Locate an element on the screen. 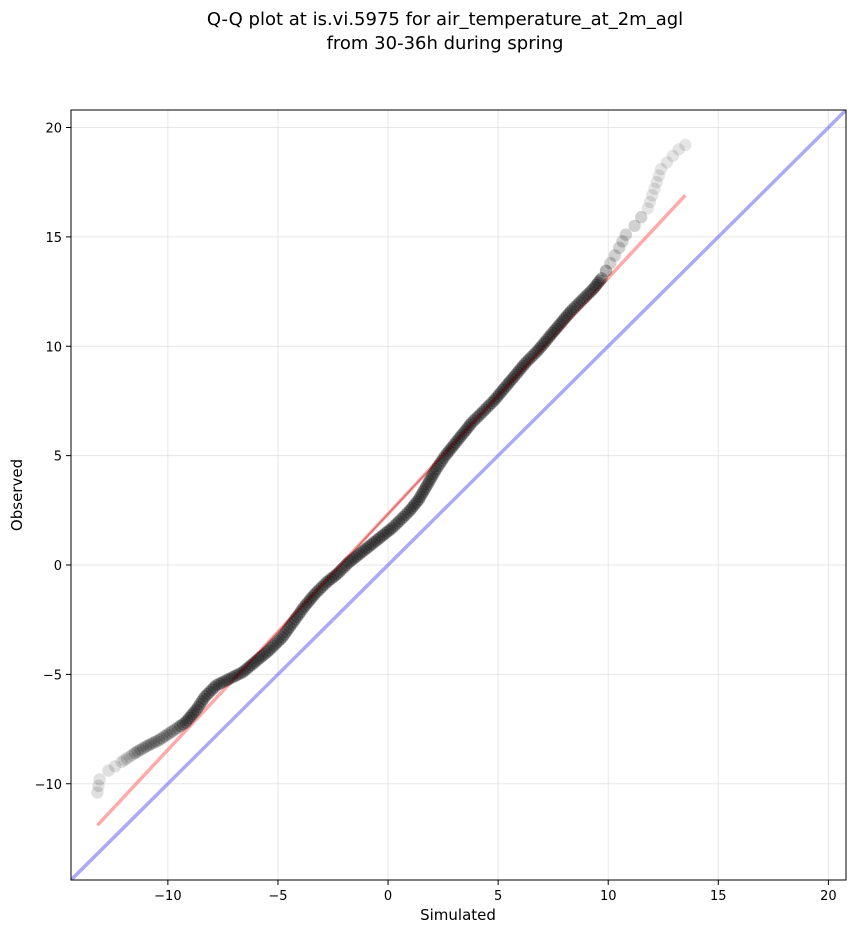 The image size is (854, 934). x-tick-label: −5 is located at coordinates (277, 896).